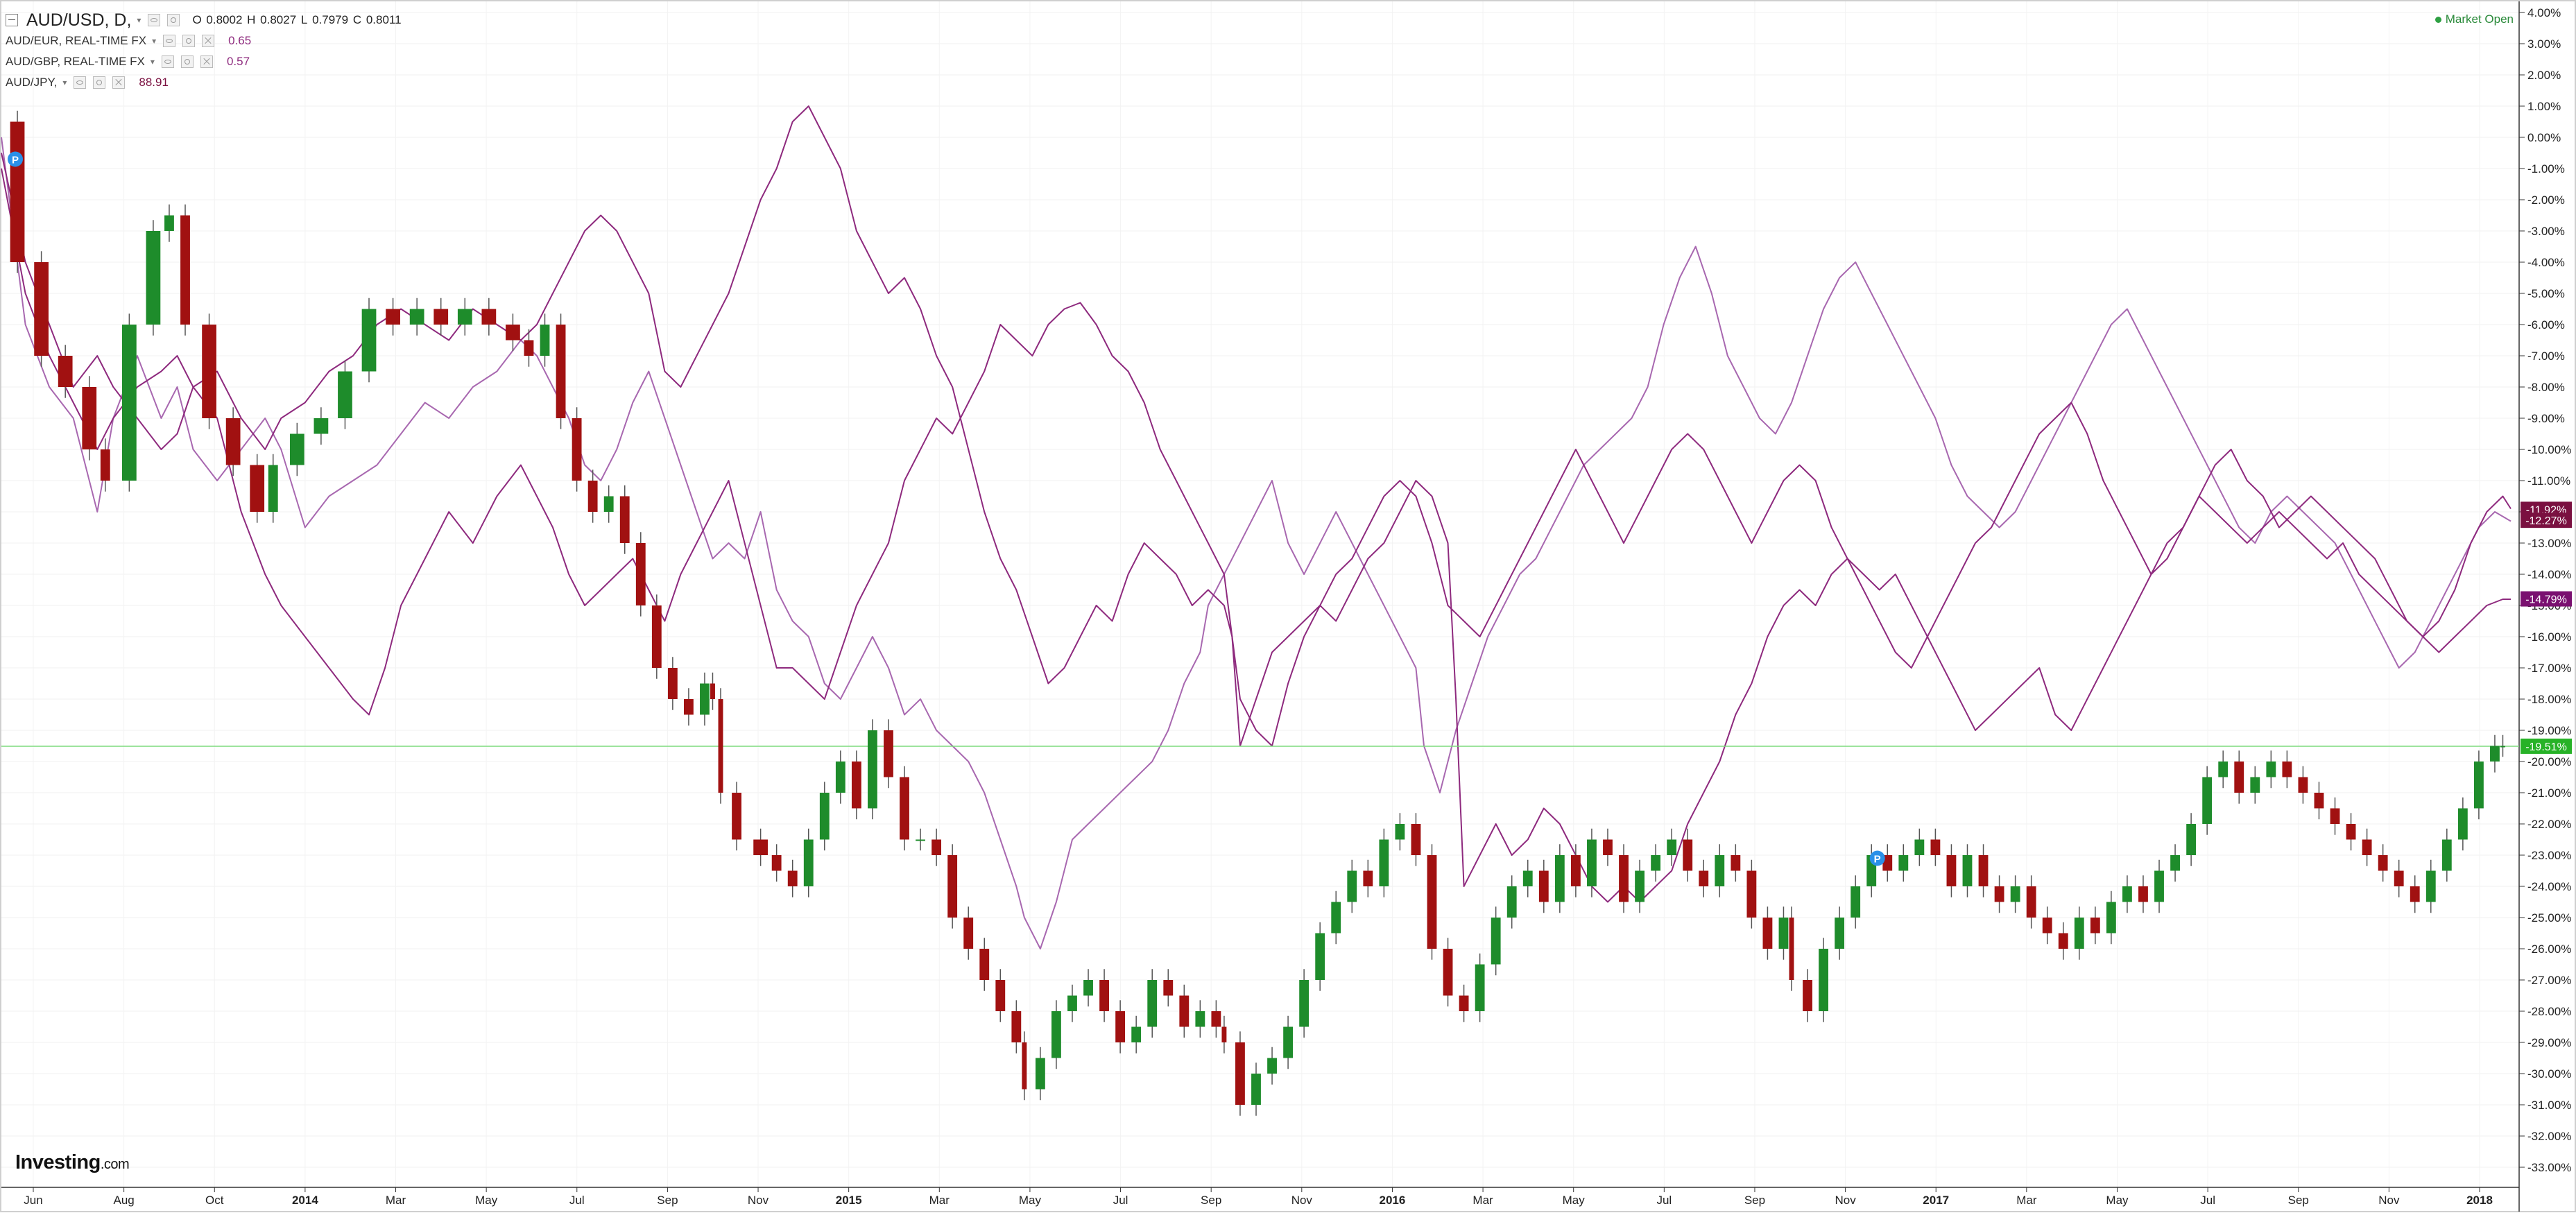  Describe the element at coordinates (204, 61) in the screenshot. I see `overlay-legend-aud-gbp: AUD/GBP, REAL-TIME FX ▾ 0.57` at that location.